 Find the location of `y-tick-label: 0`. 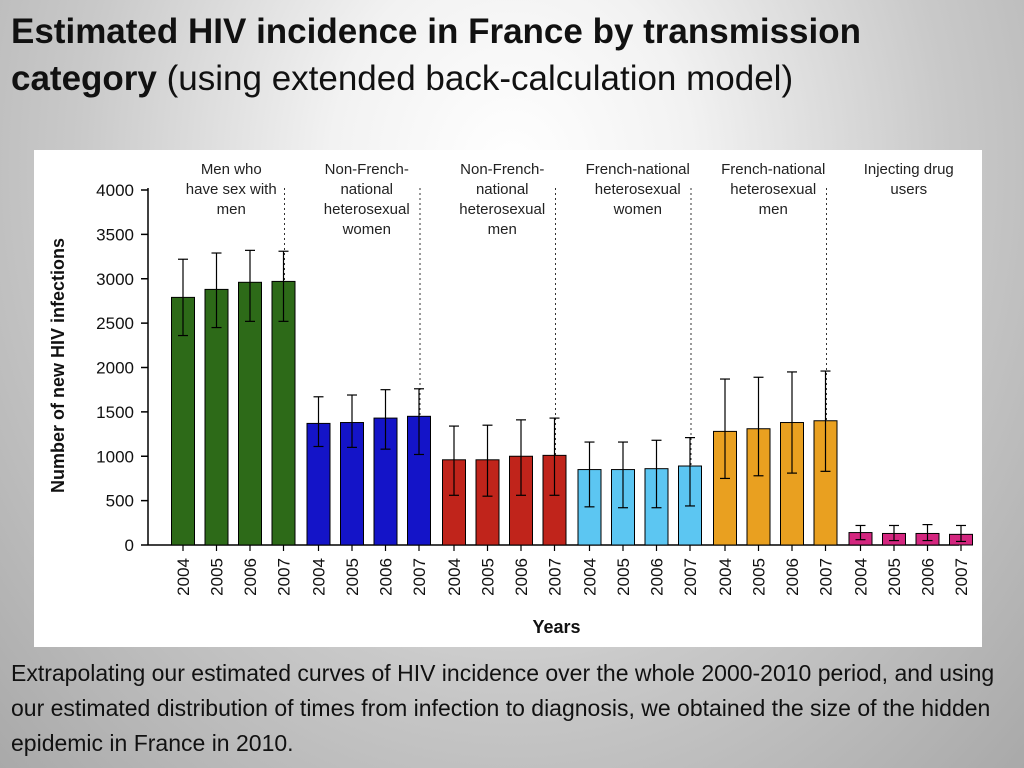

y-tick-label: 0 is located at coordinates (129, 545).